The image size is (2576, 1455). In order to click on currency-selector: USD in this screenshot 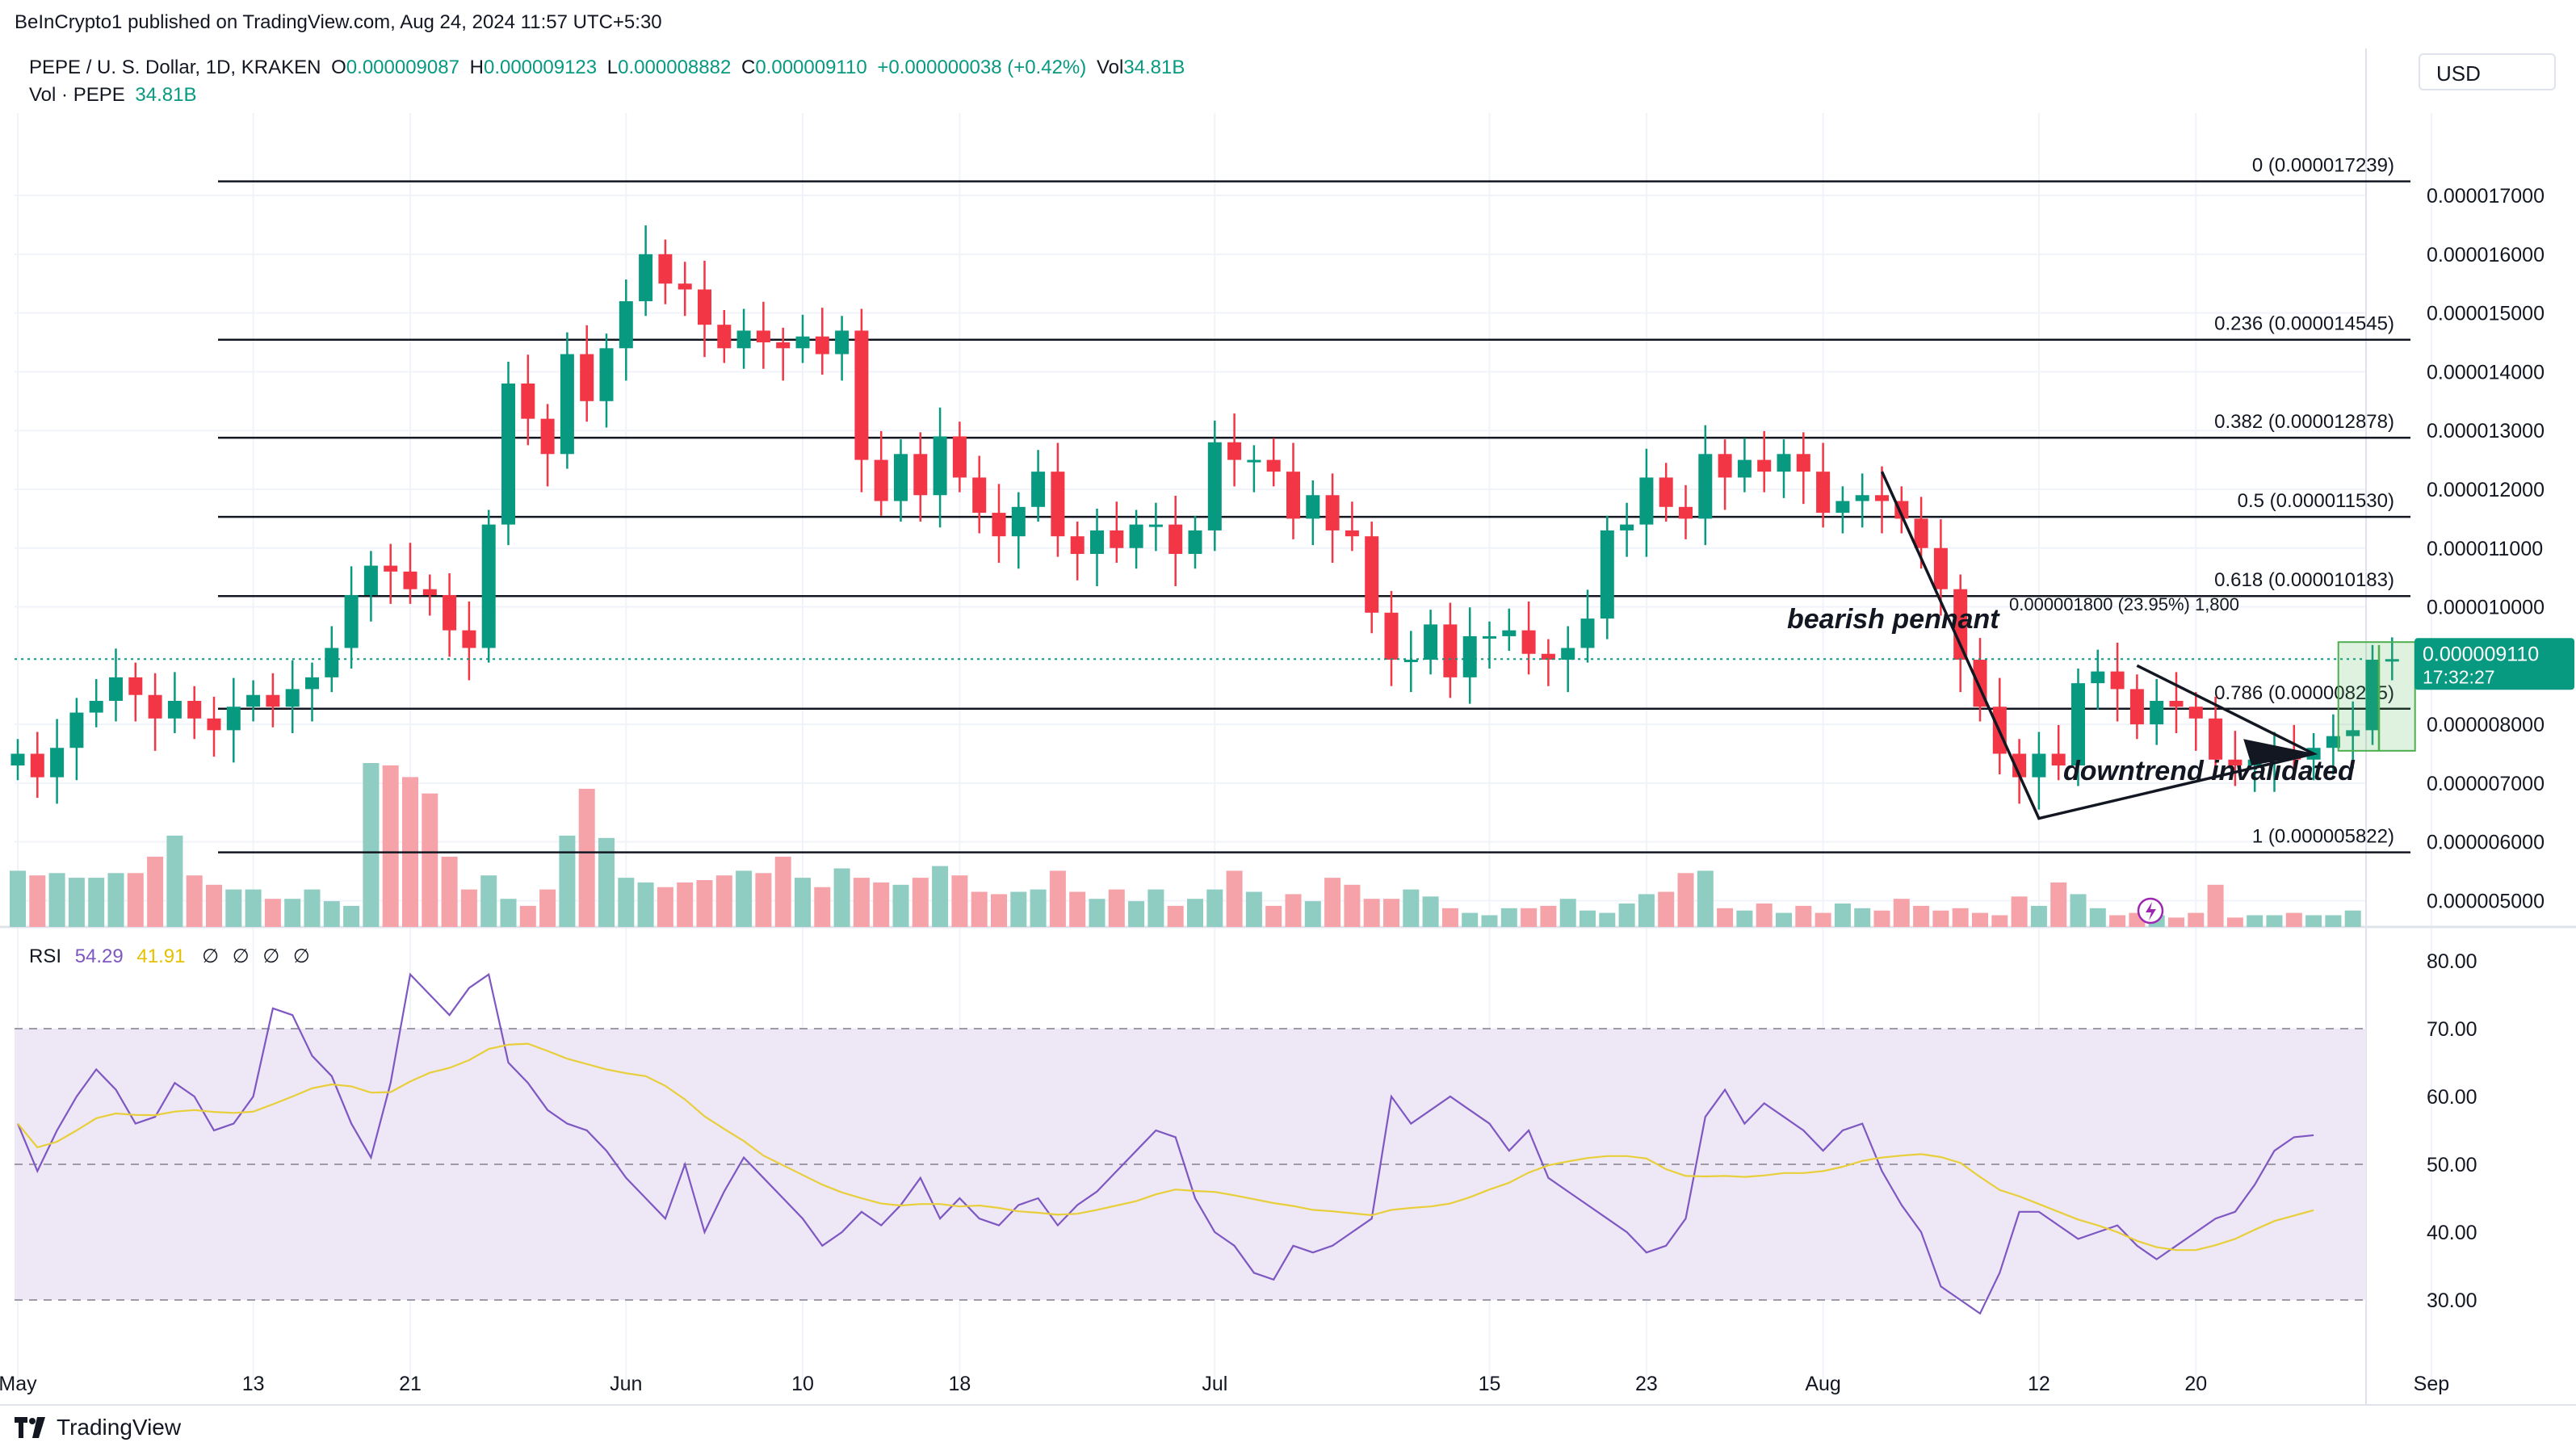, I will do `click(2487, 71)`.